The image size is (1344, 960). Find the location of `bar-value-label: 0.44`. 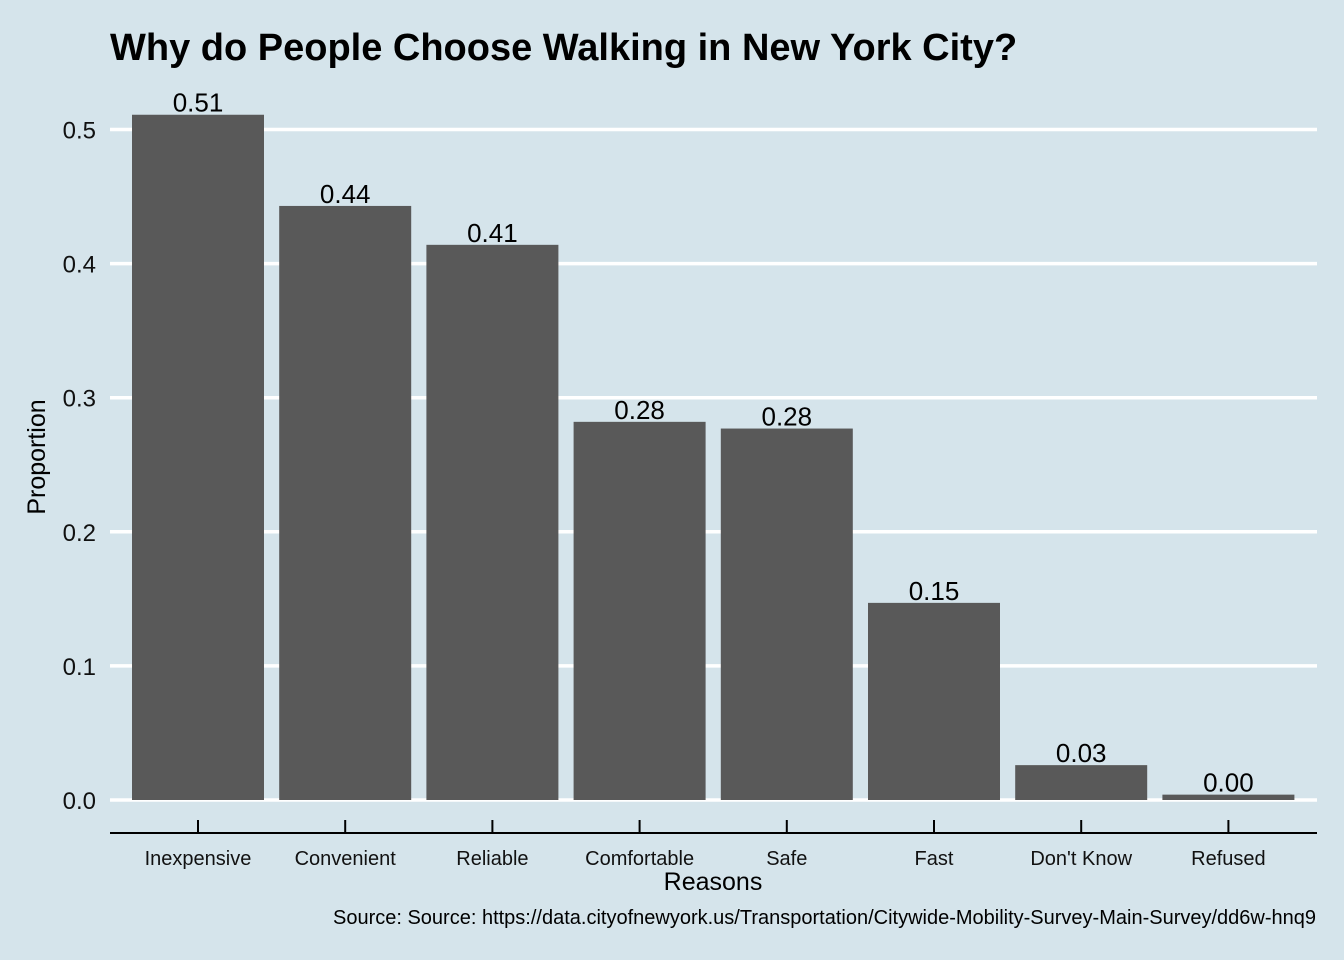

bar-value-label: 0.44 is located at coordinates (345, 194).